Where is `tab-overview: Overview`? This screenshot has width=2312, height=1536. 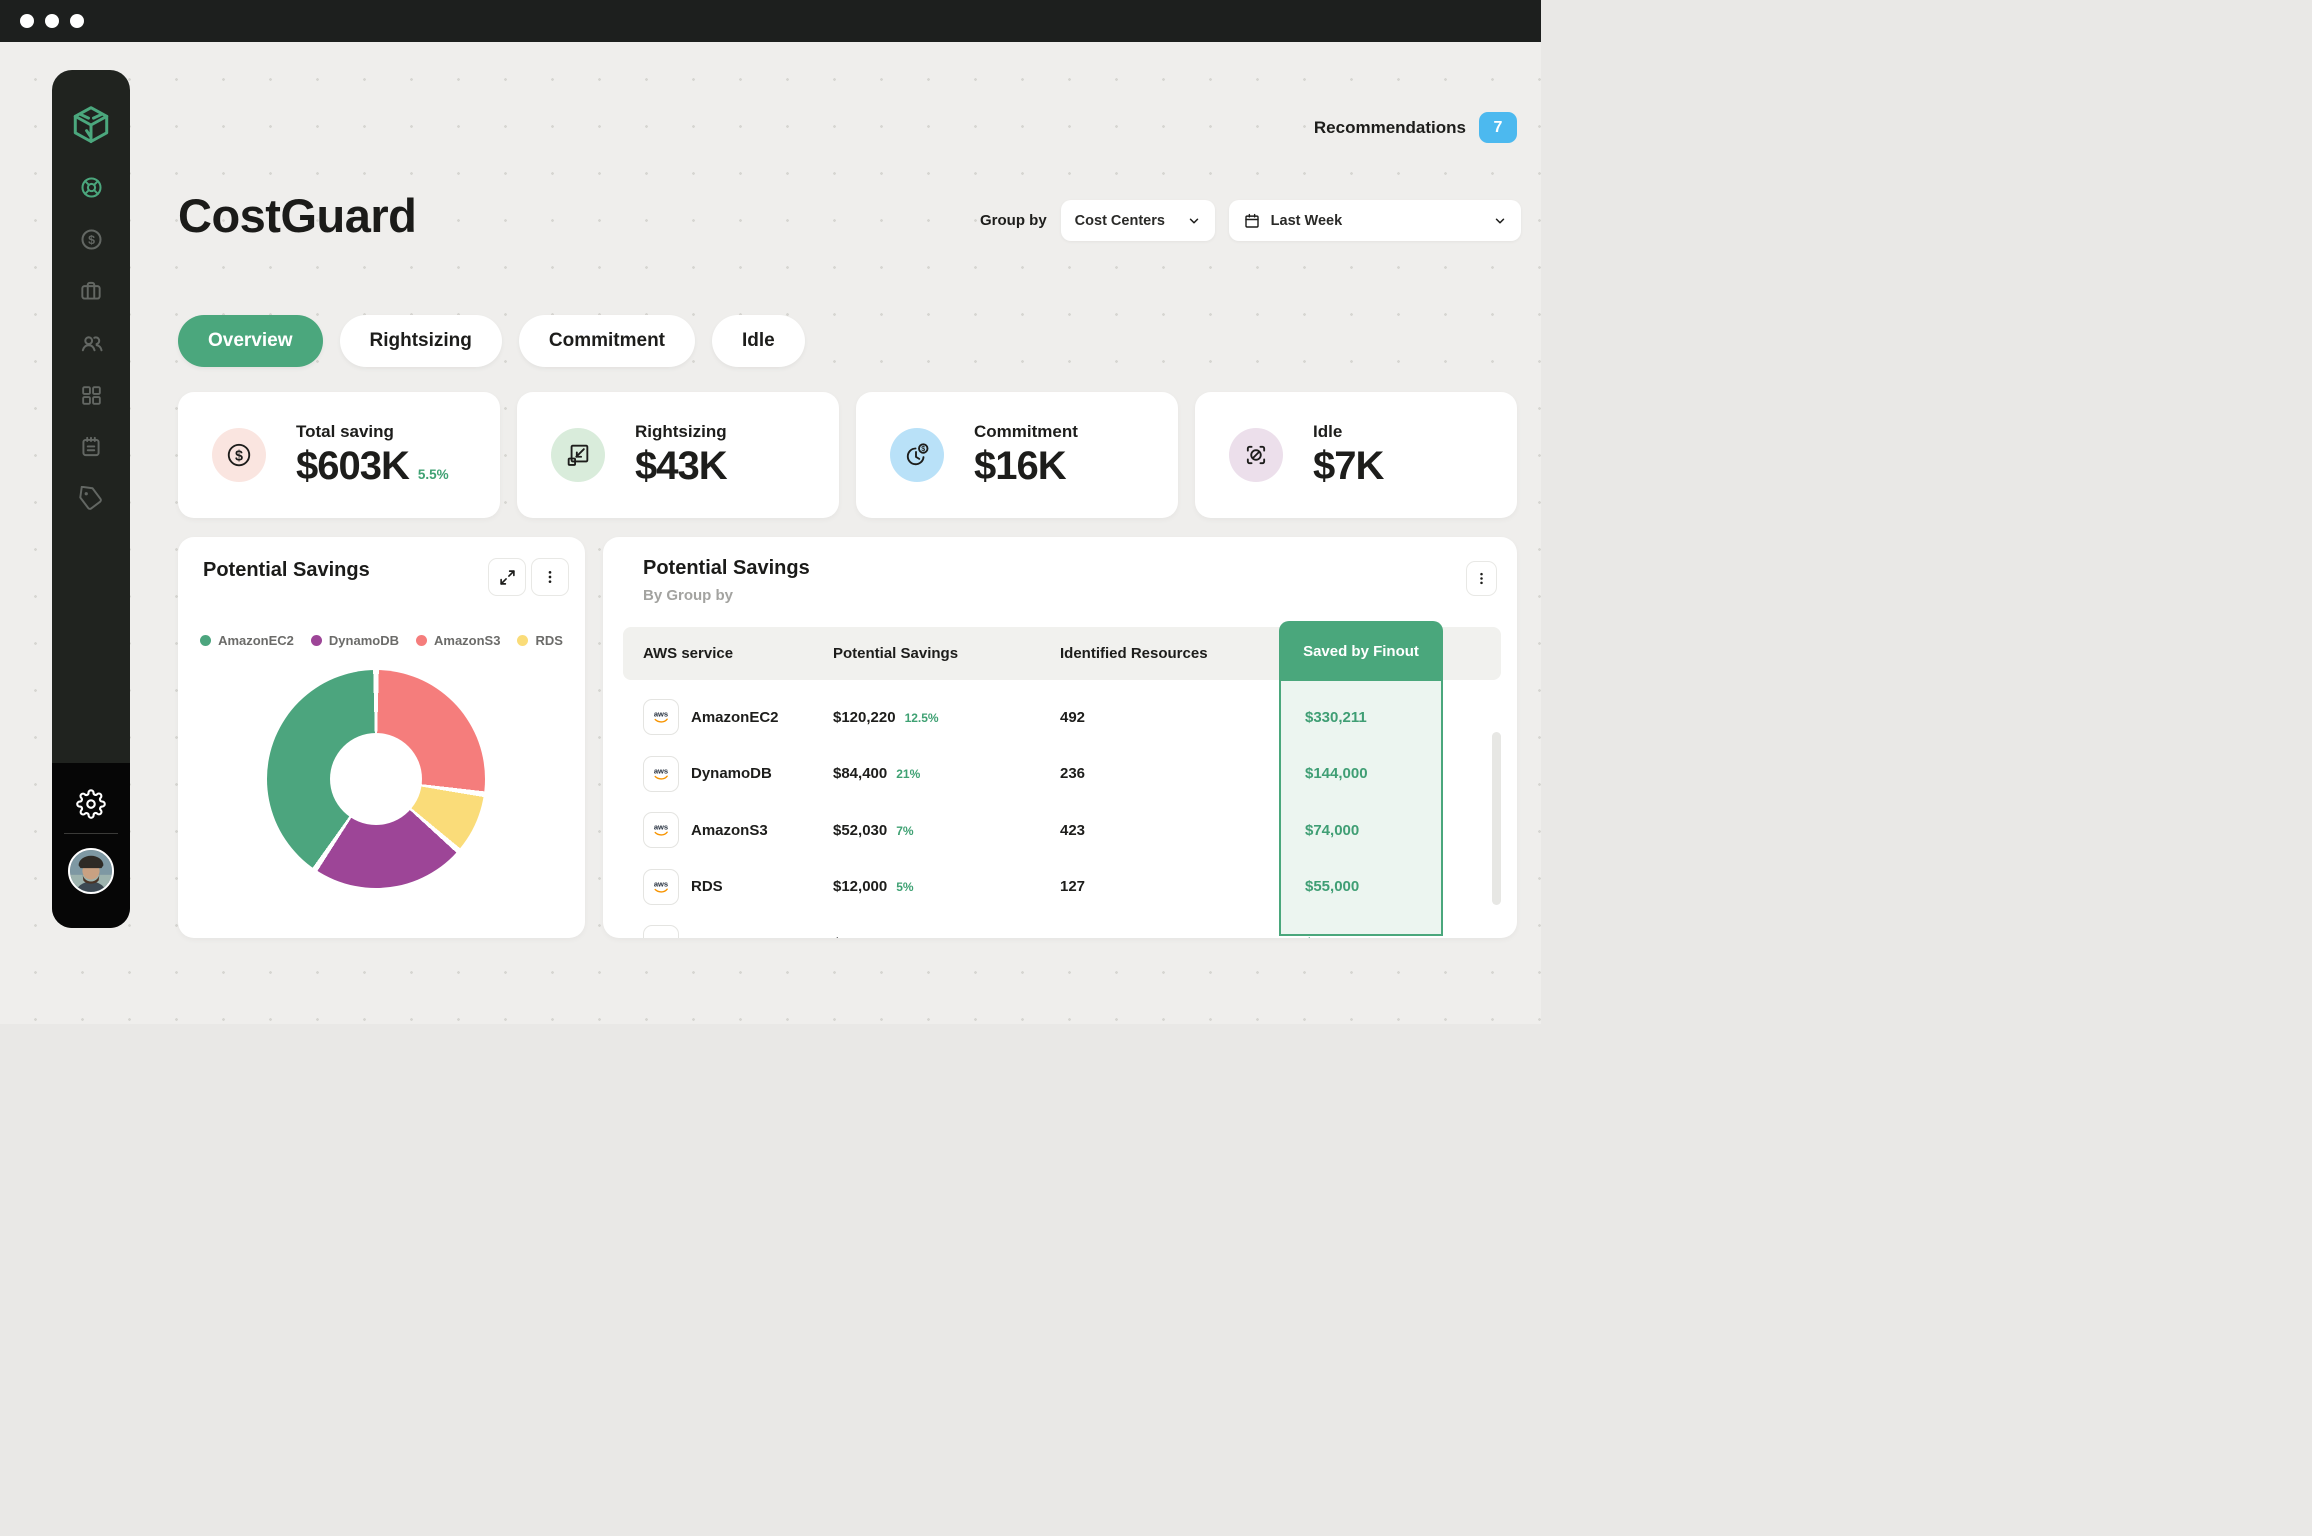 tab-overview: Overview is located at coordinates (250, 341).